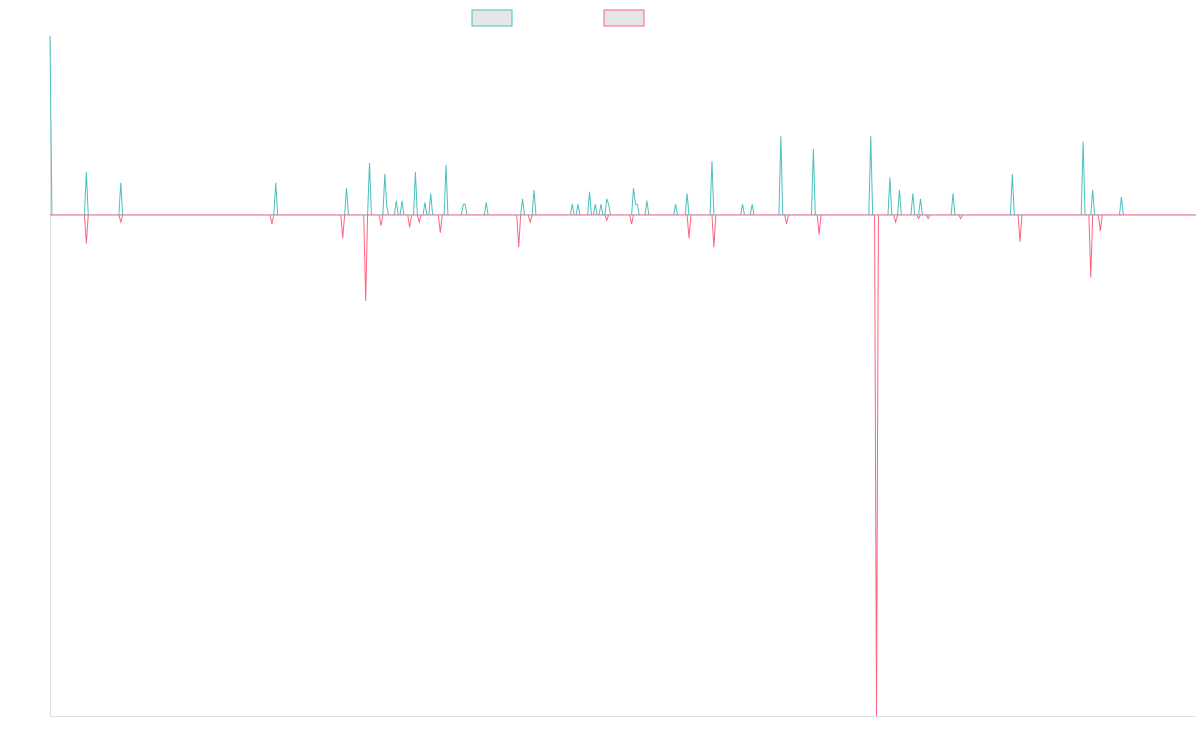 The image size is (1200, 750). I want to click on legend-swatch-series-b, so click(624, 18).